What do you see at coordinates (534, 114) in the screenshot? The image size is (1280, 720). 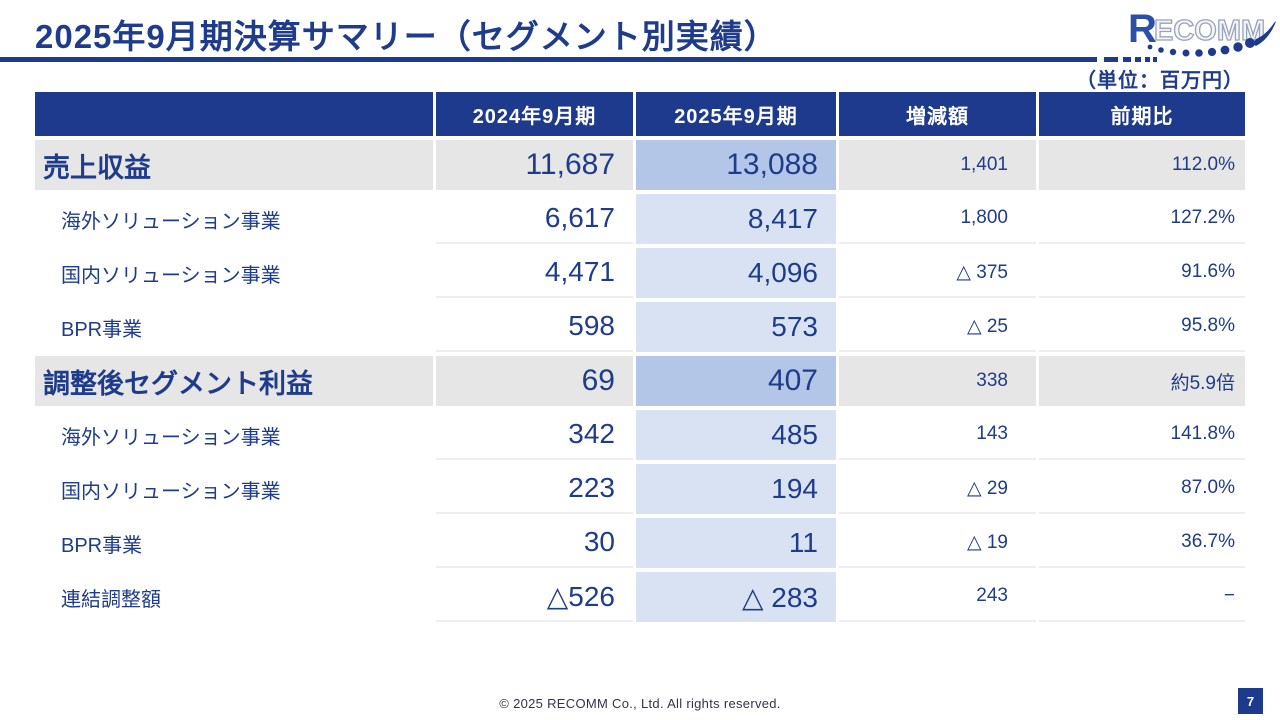 I see `header-cell-2024: 2024年9月期` at bounding box center [534, 114].